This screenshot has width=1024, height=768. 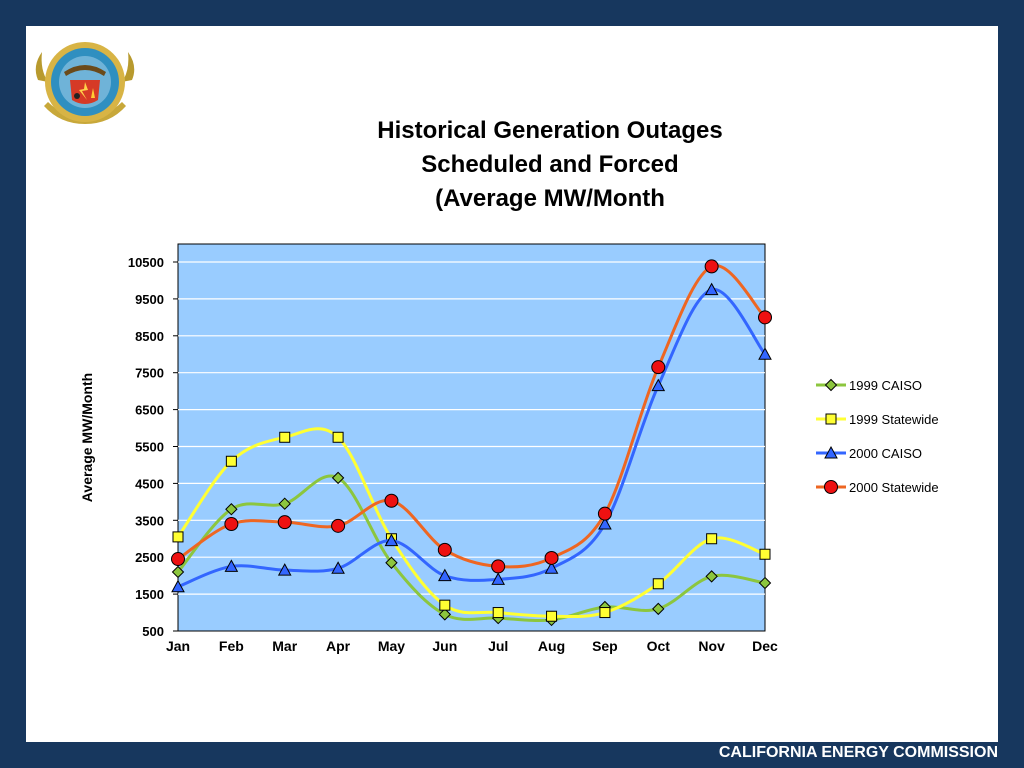 What do you see at coordinates (149, 336) in the screenshot?
I see `y-tick-label-8500: 8500` at bounding box center [149, 336].